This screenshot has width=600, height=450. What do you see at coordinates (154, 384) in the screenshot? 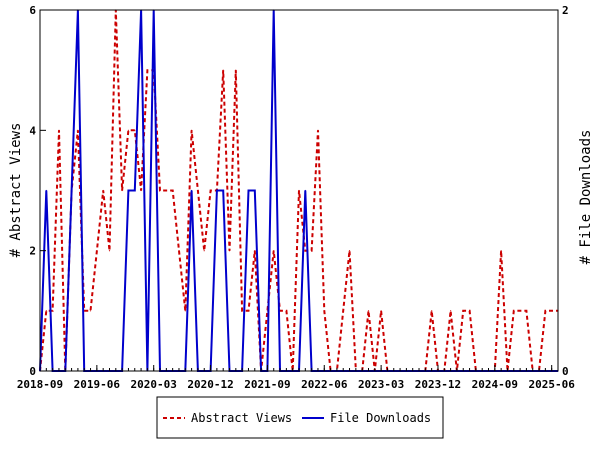
I see `x-tick-label: 2020-03` at bounding box center [154, 384].